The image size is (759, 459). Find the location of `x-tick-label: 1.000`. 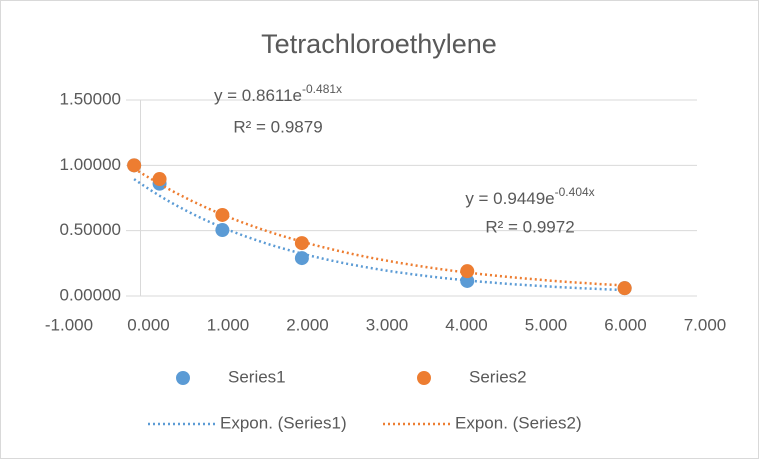

x-tick-label: 1.000 is located at coordinates (228, 324).